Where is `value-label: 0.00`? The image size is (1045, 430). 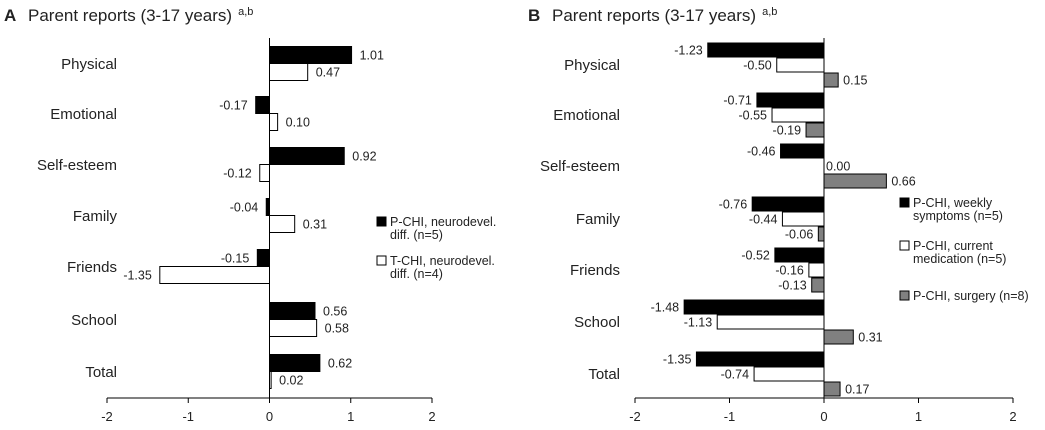
value-label: 0.00 is located at coordinates (838, 167).